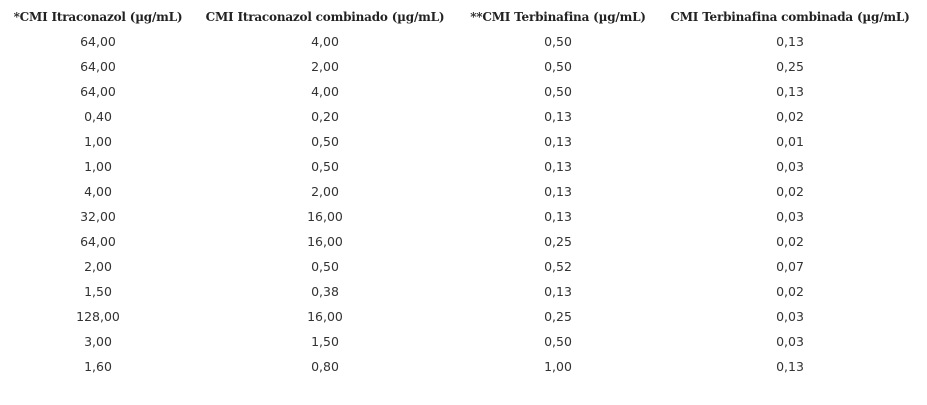 The height and width of the screenshot is (405, 927). I want to click on table-cell: 0,07, so click(790, 266).